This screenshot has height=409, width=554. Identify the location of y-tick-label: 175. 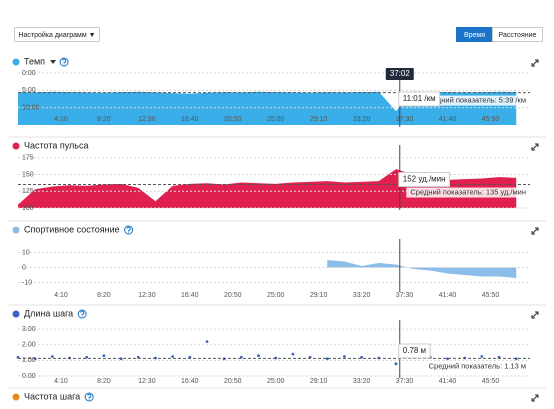
(28, 158).